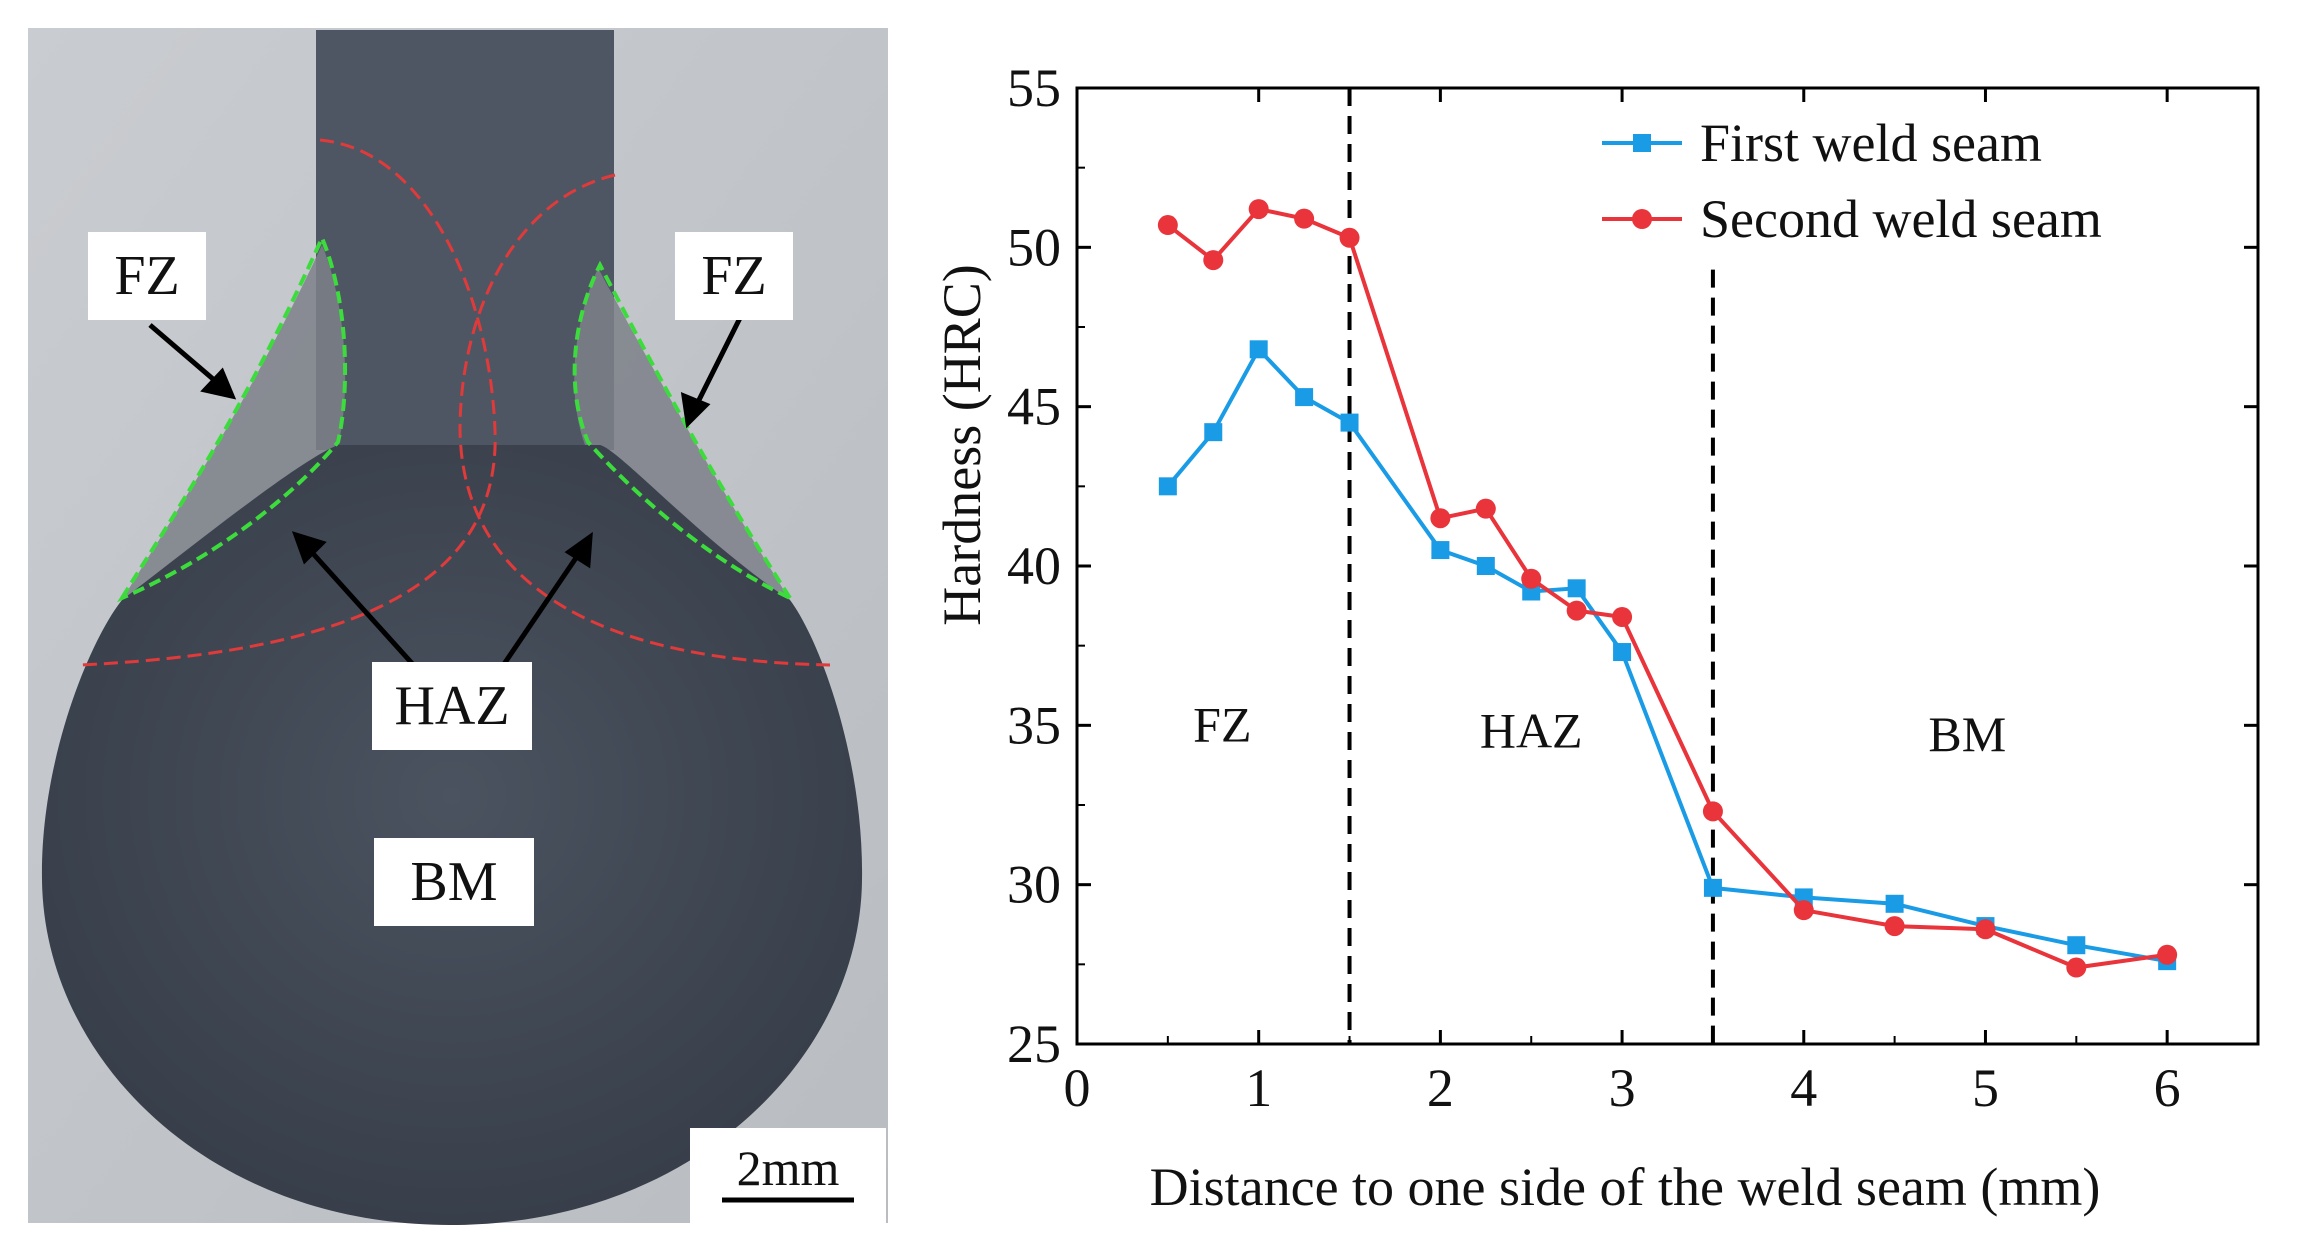 The height and width of the screenshot is (1256, 2310). Describe the element at coordinates (1440, 1088) in the screenshot. I see `x-tick-label: 2` at that location.